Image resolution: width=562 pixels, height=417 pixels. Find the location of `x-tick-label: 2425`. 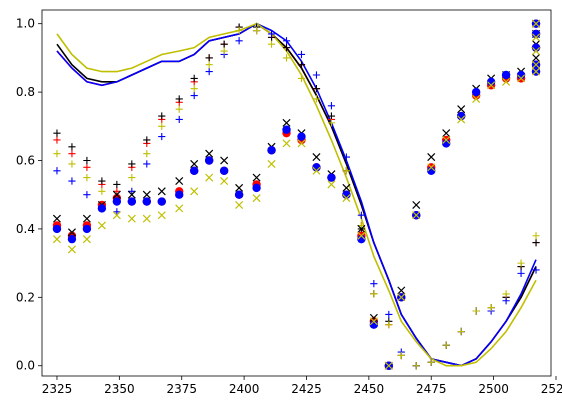

x-tick-label: 2425 is located at coordinates (306, 389).